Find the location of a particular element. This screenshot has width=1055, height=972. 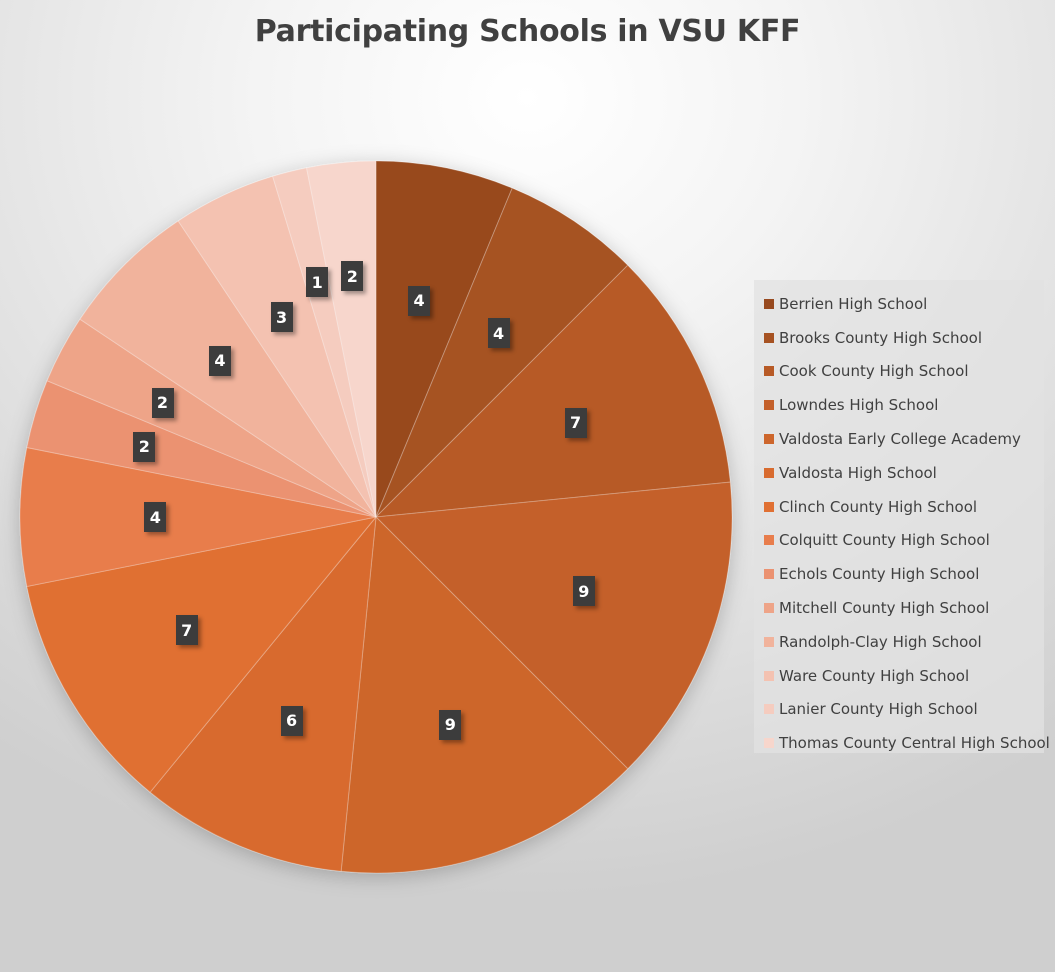

legend-label: Mitchell County High School is located at coordinates (884, 608).